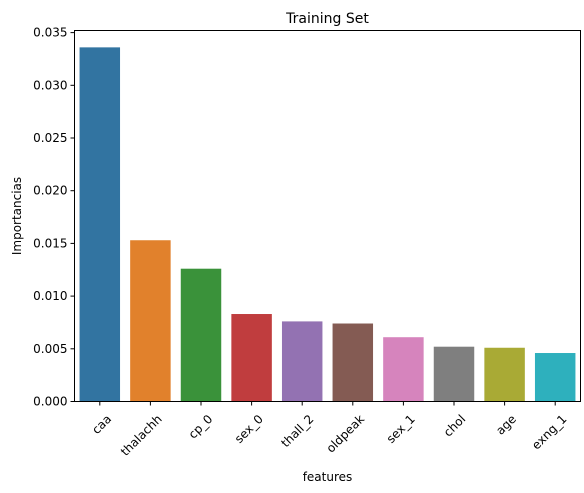  What do you see at coordinates (50, 243) in the screenshot?
I see `y-tick-label: 0.015` at bounding box center [50, 243].